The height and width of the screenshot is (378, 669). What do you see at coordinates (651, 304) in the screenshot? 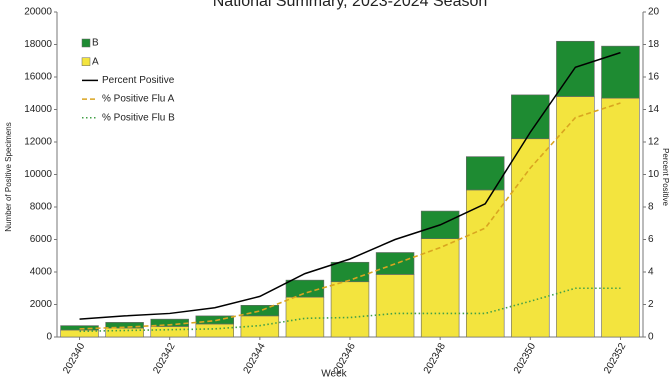
I see `y2-tick-label: 2` at bounding box center [651, 304].